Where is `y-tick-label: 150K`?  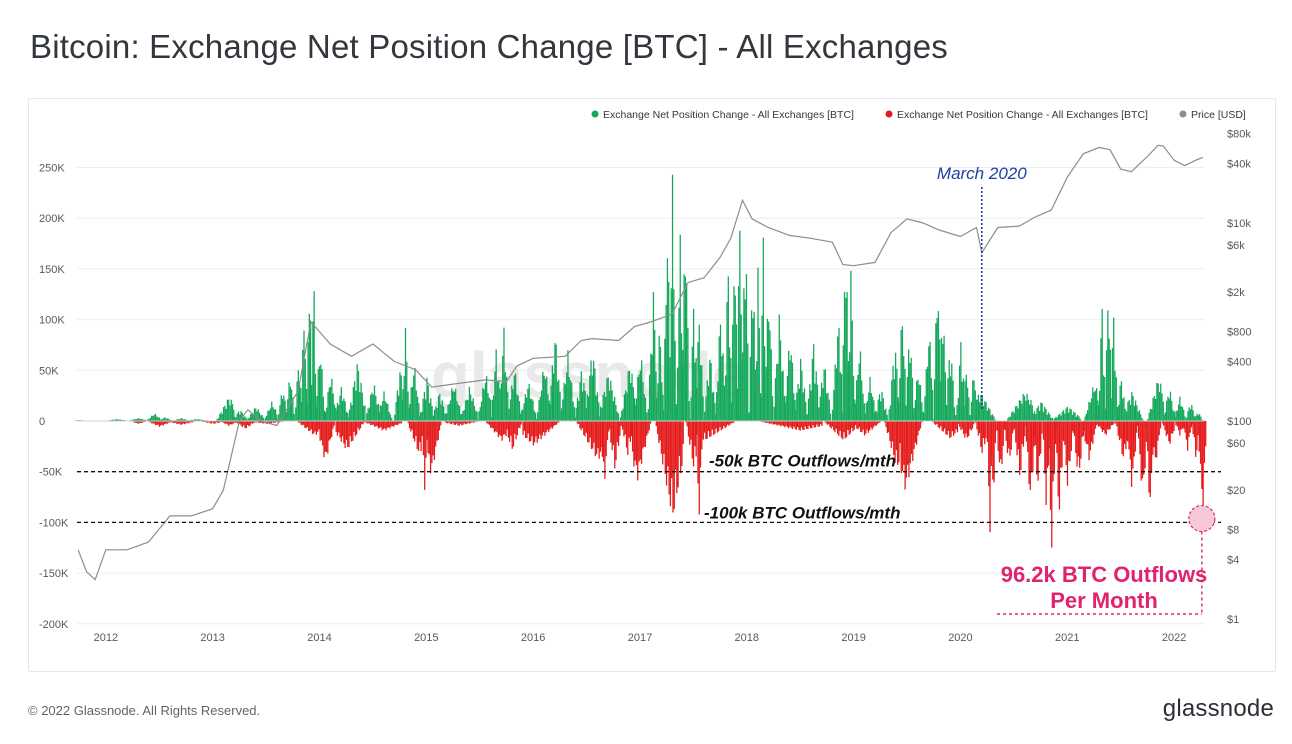
y-tick-label: 150K is located at coordinates (52, 270).